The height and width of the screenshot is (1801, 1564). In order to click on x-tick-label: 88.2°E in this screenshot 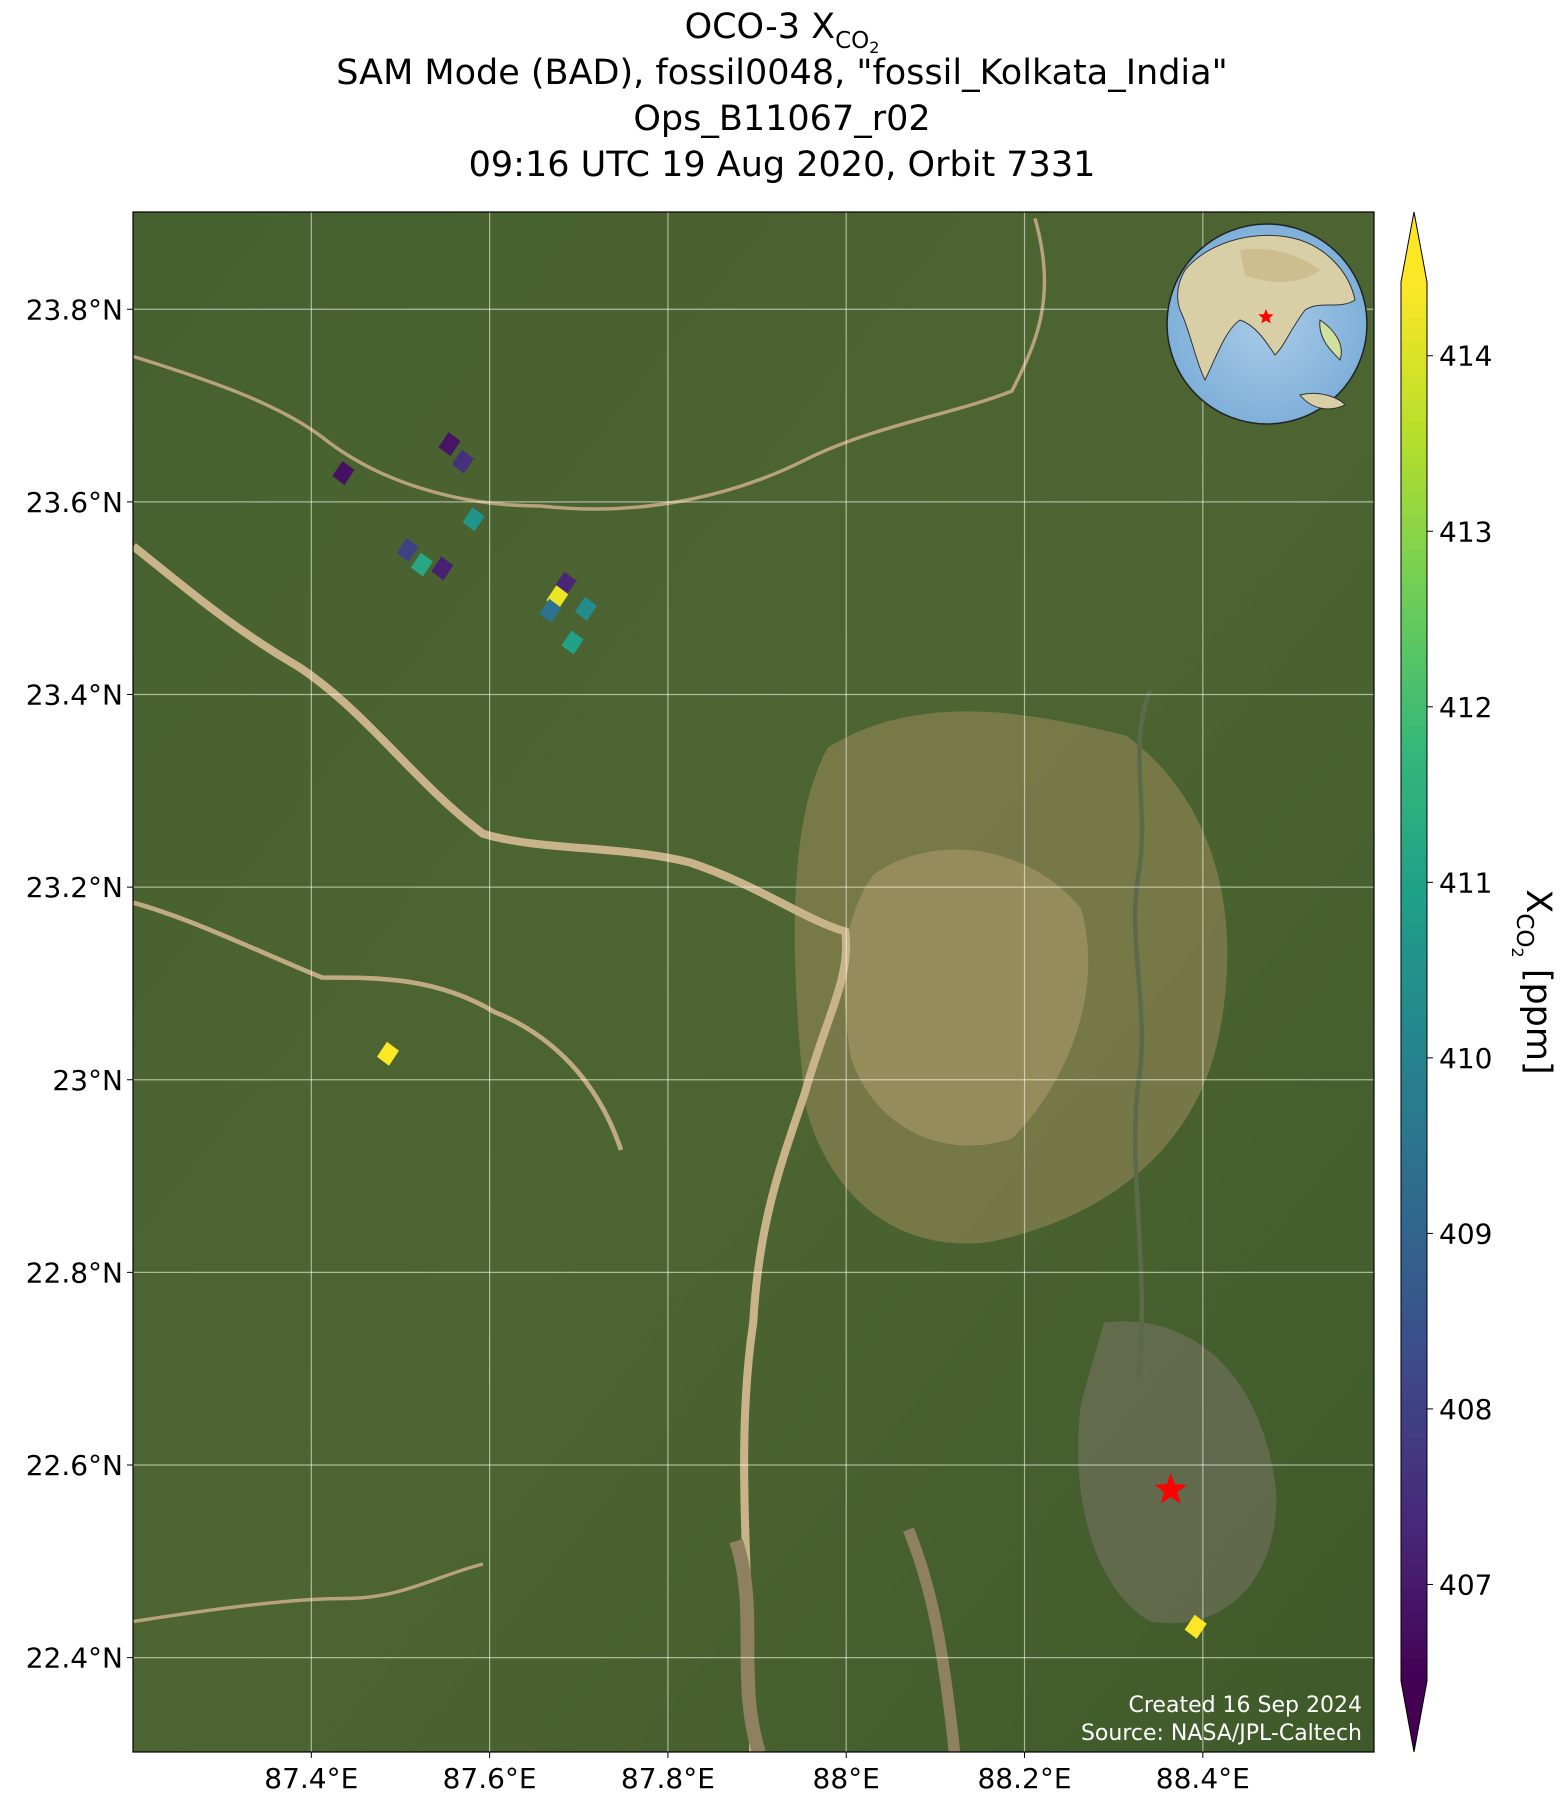, I will do `click(1024, 1778)`.